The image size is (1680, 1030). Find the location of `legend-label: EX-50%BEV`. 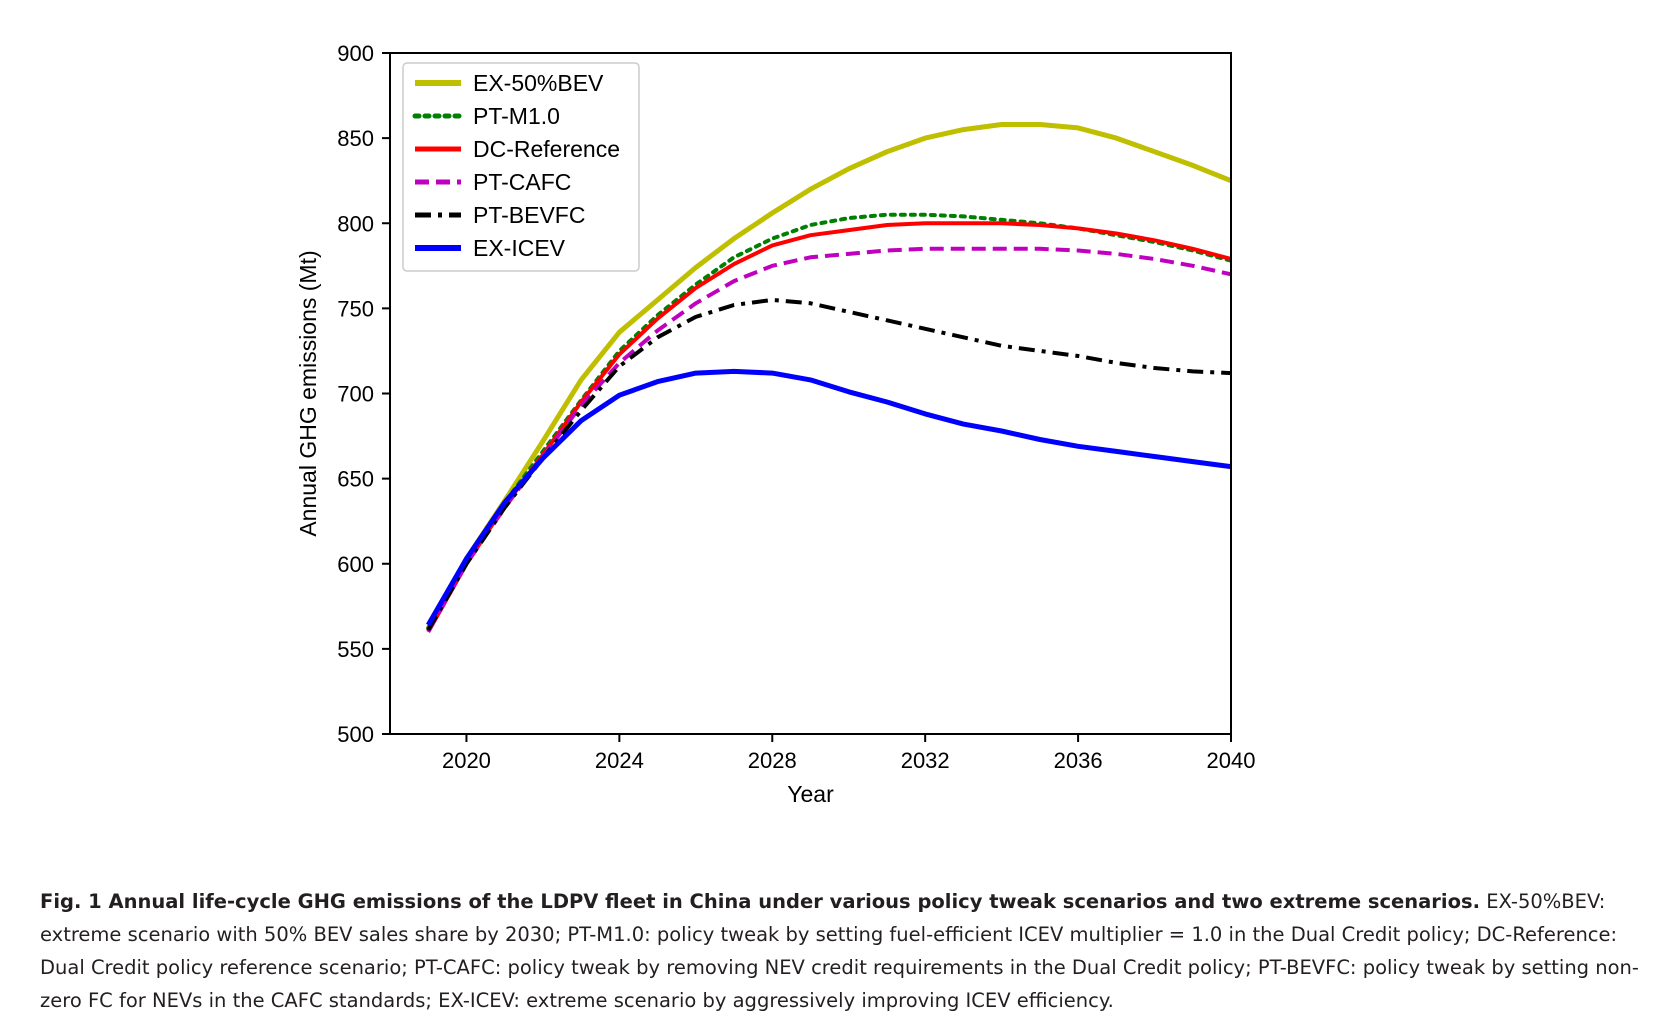

legend-label: EX-50%BEV is located at coordinates (538, 83).